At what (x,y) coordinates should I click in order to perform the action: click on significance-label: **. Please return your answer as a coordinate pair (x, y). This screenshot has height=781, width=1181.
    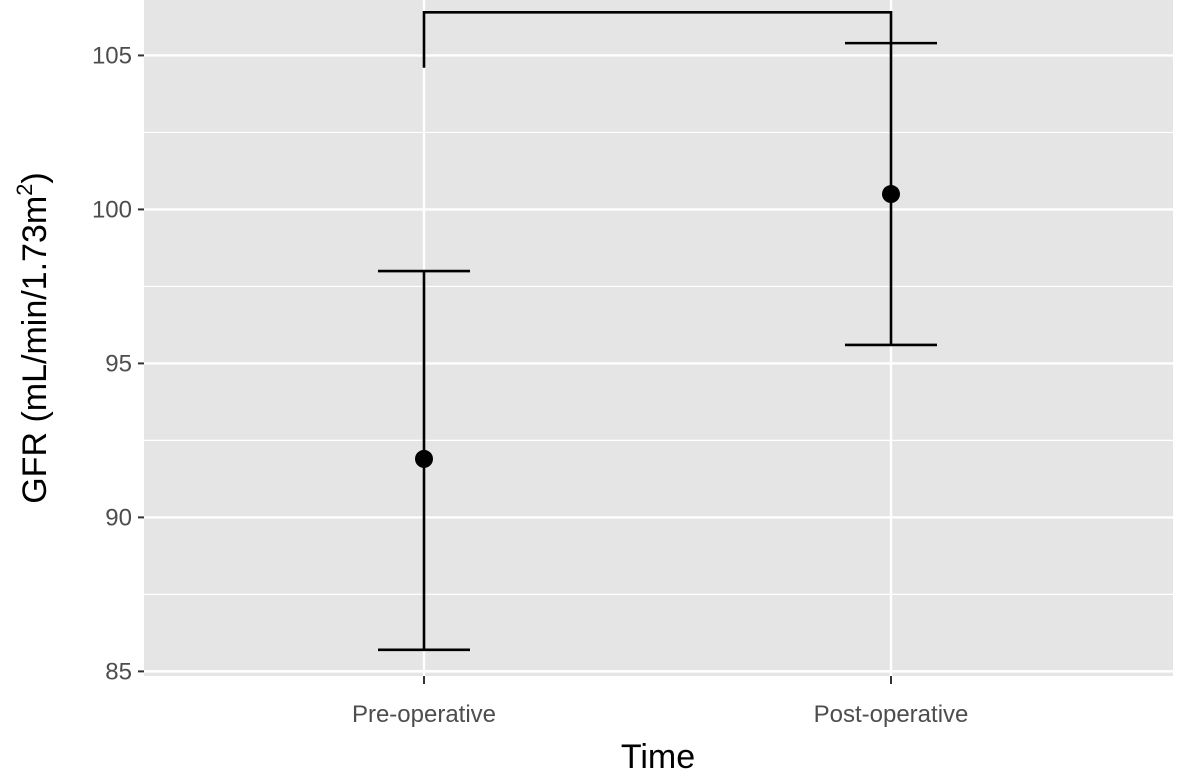
    Looking at the image, I should click on (657, 3).